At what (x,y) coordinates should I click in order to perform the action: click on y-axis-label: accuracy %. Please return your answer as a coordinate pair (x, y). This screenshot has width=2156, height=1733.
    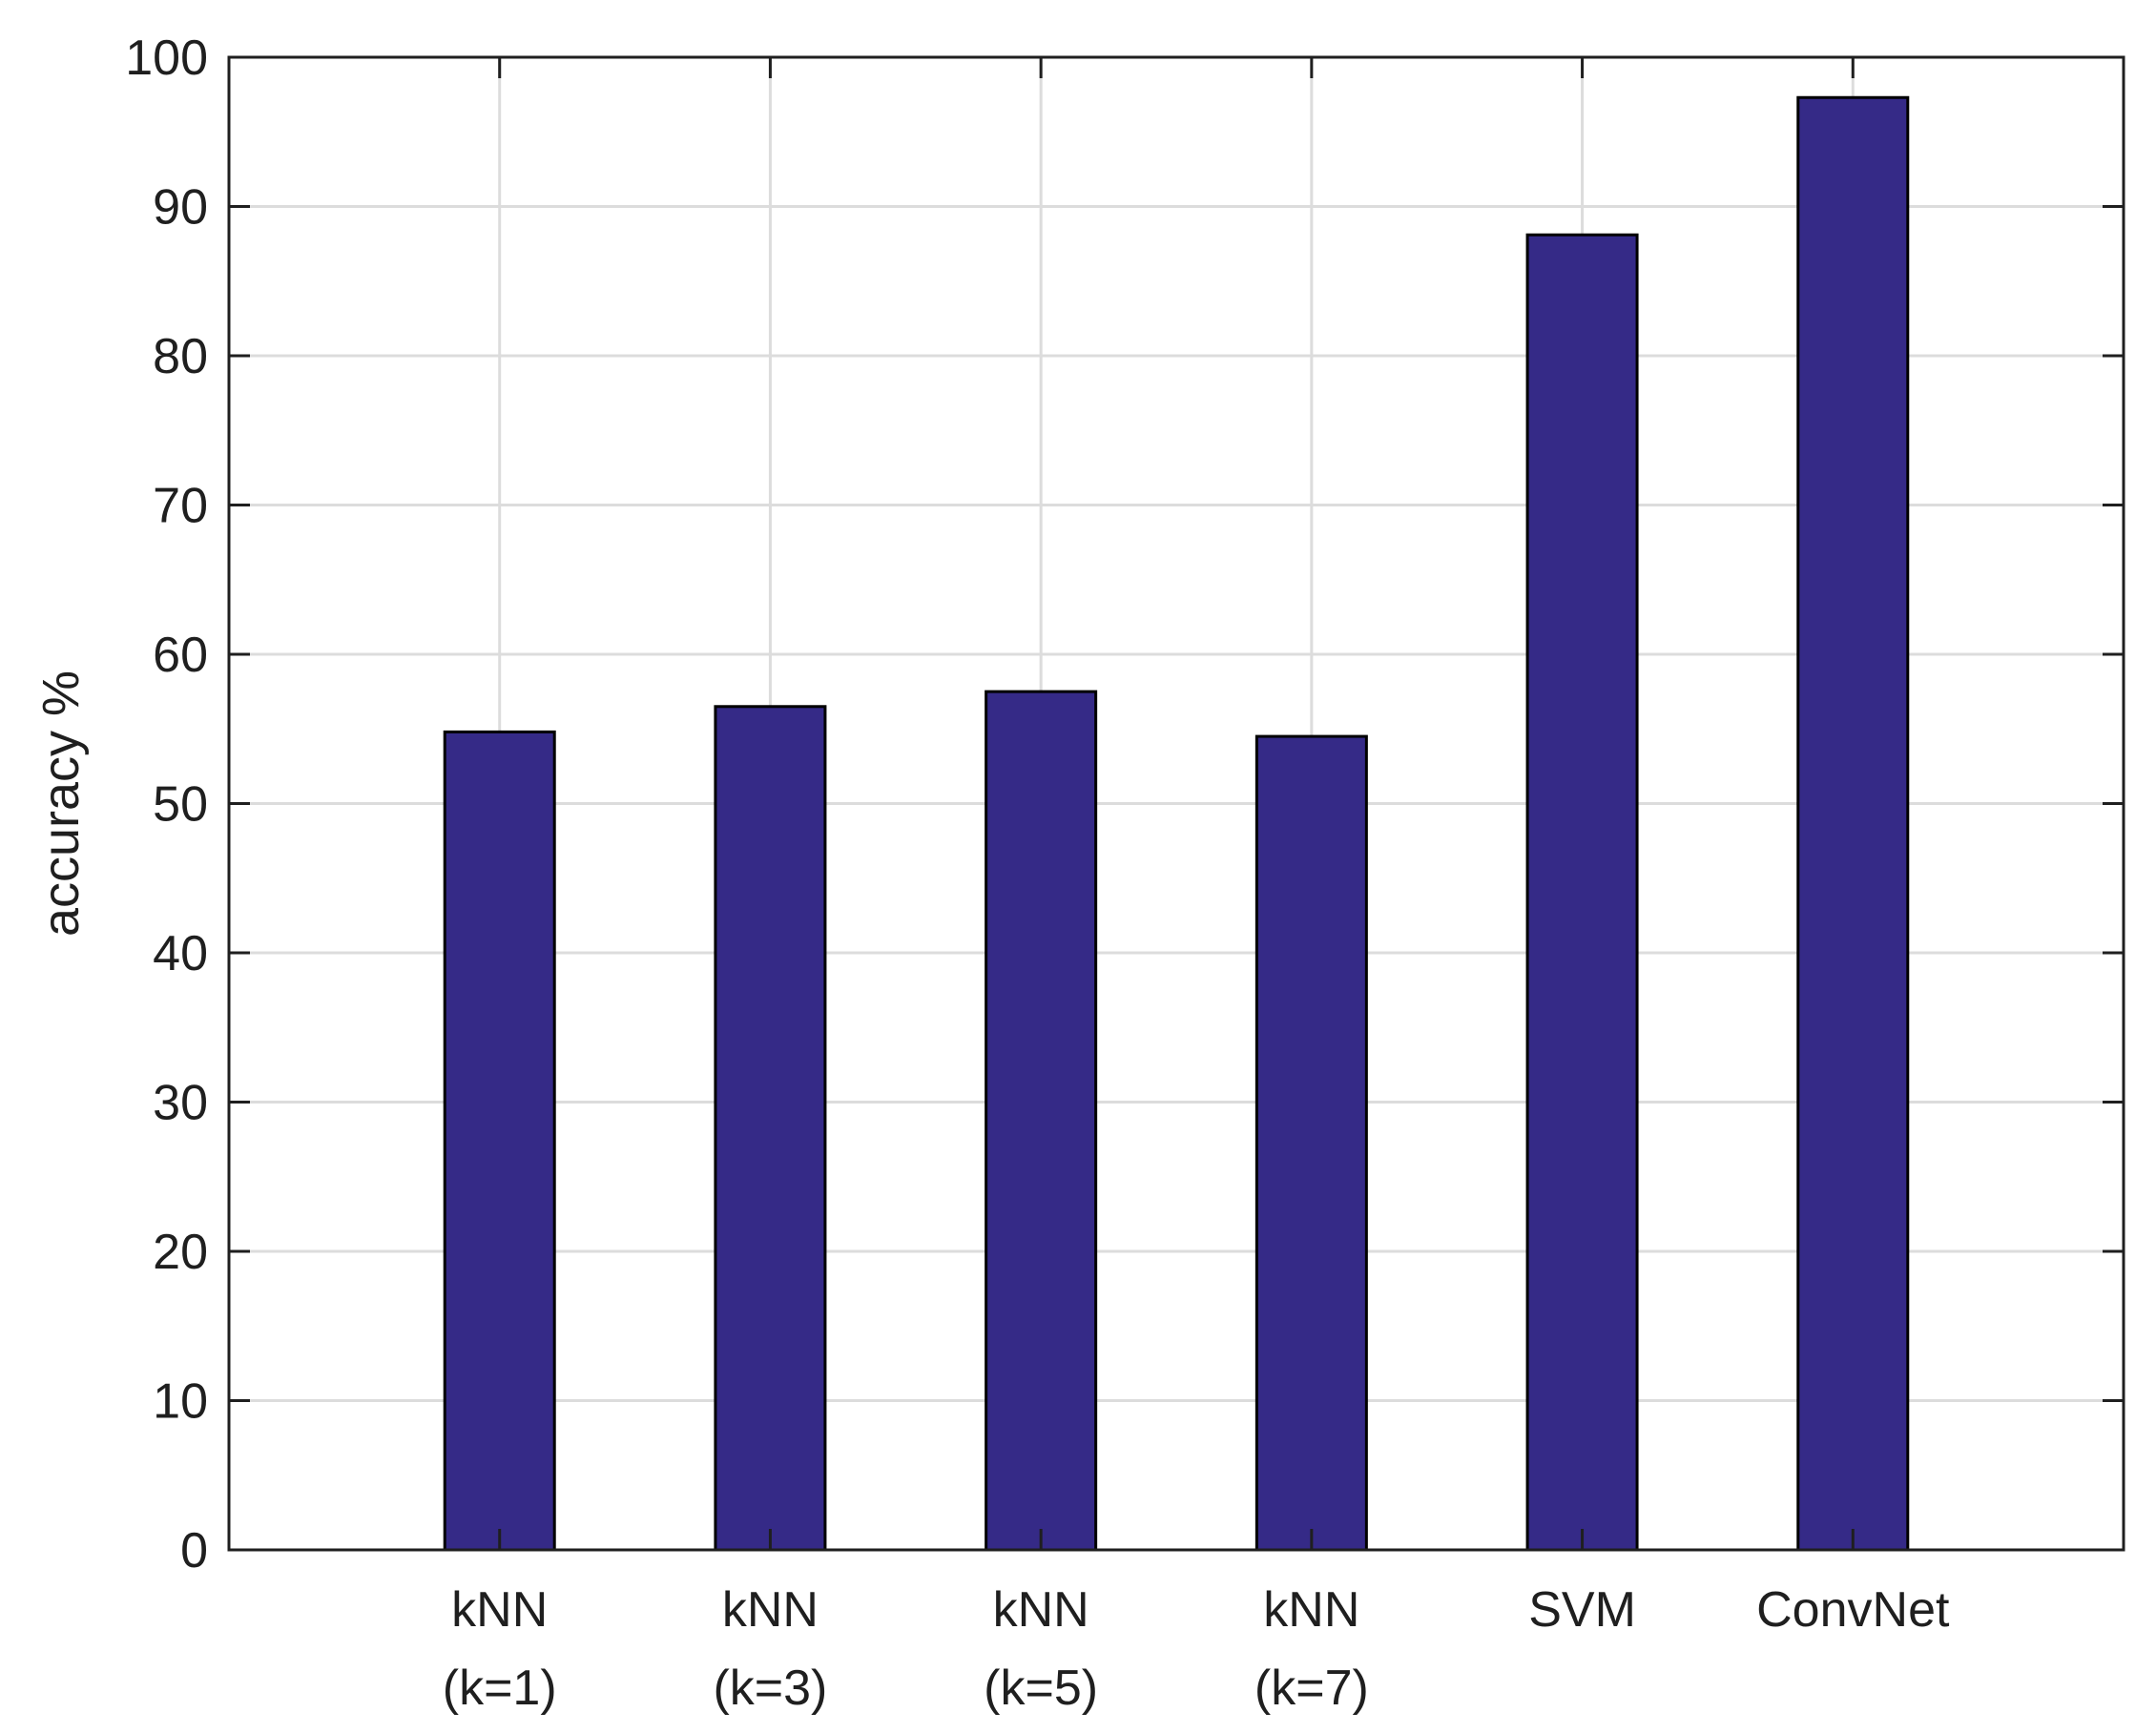
    Looking at the image, I should click on (61, 804).